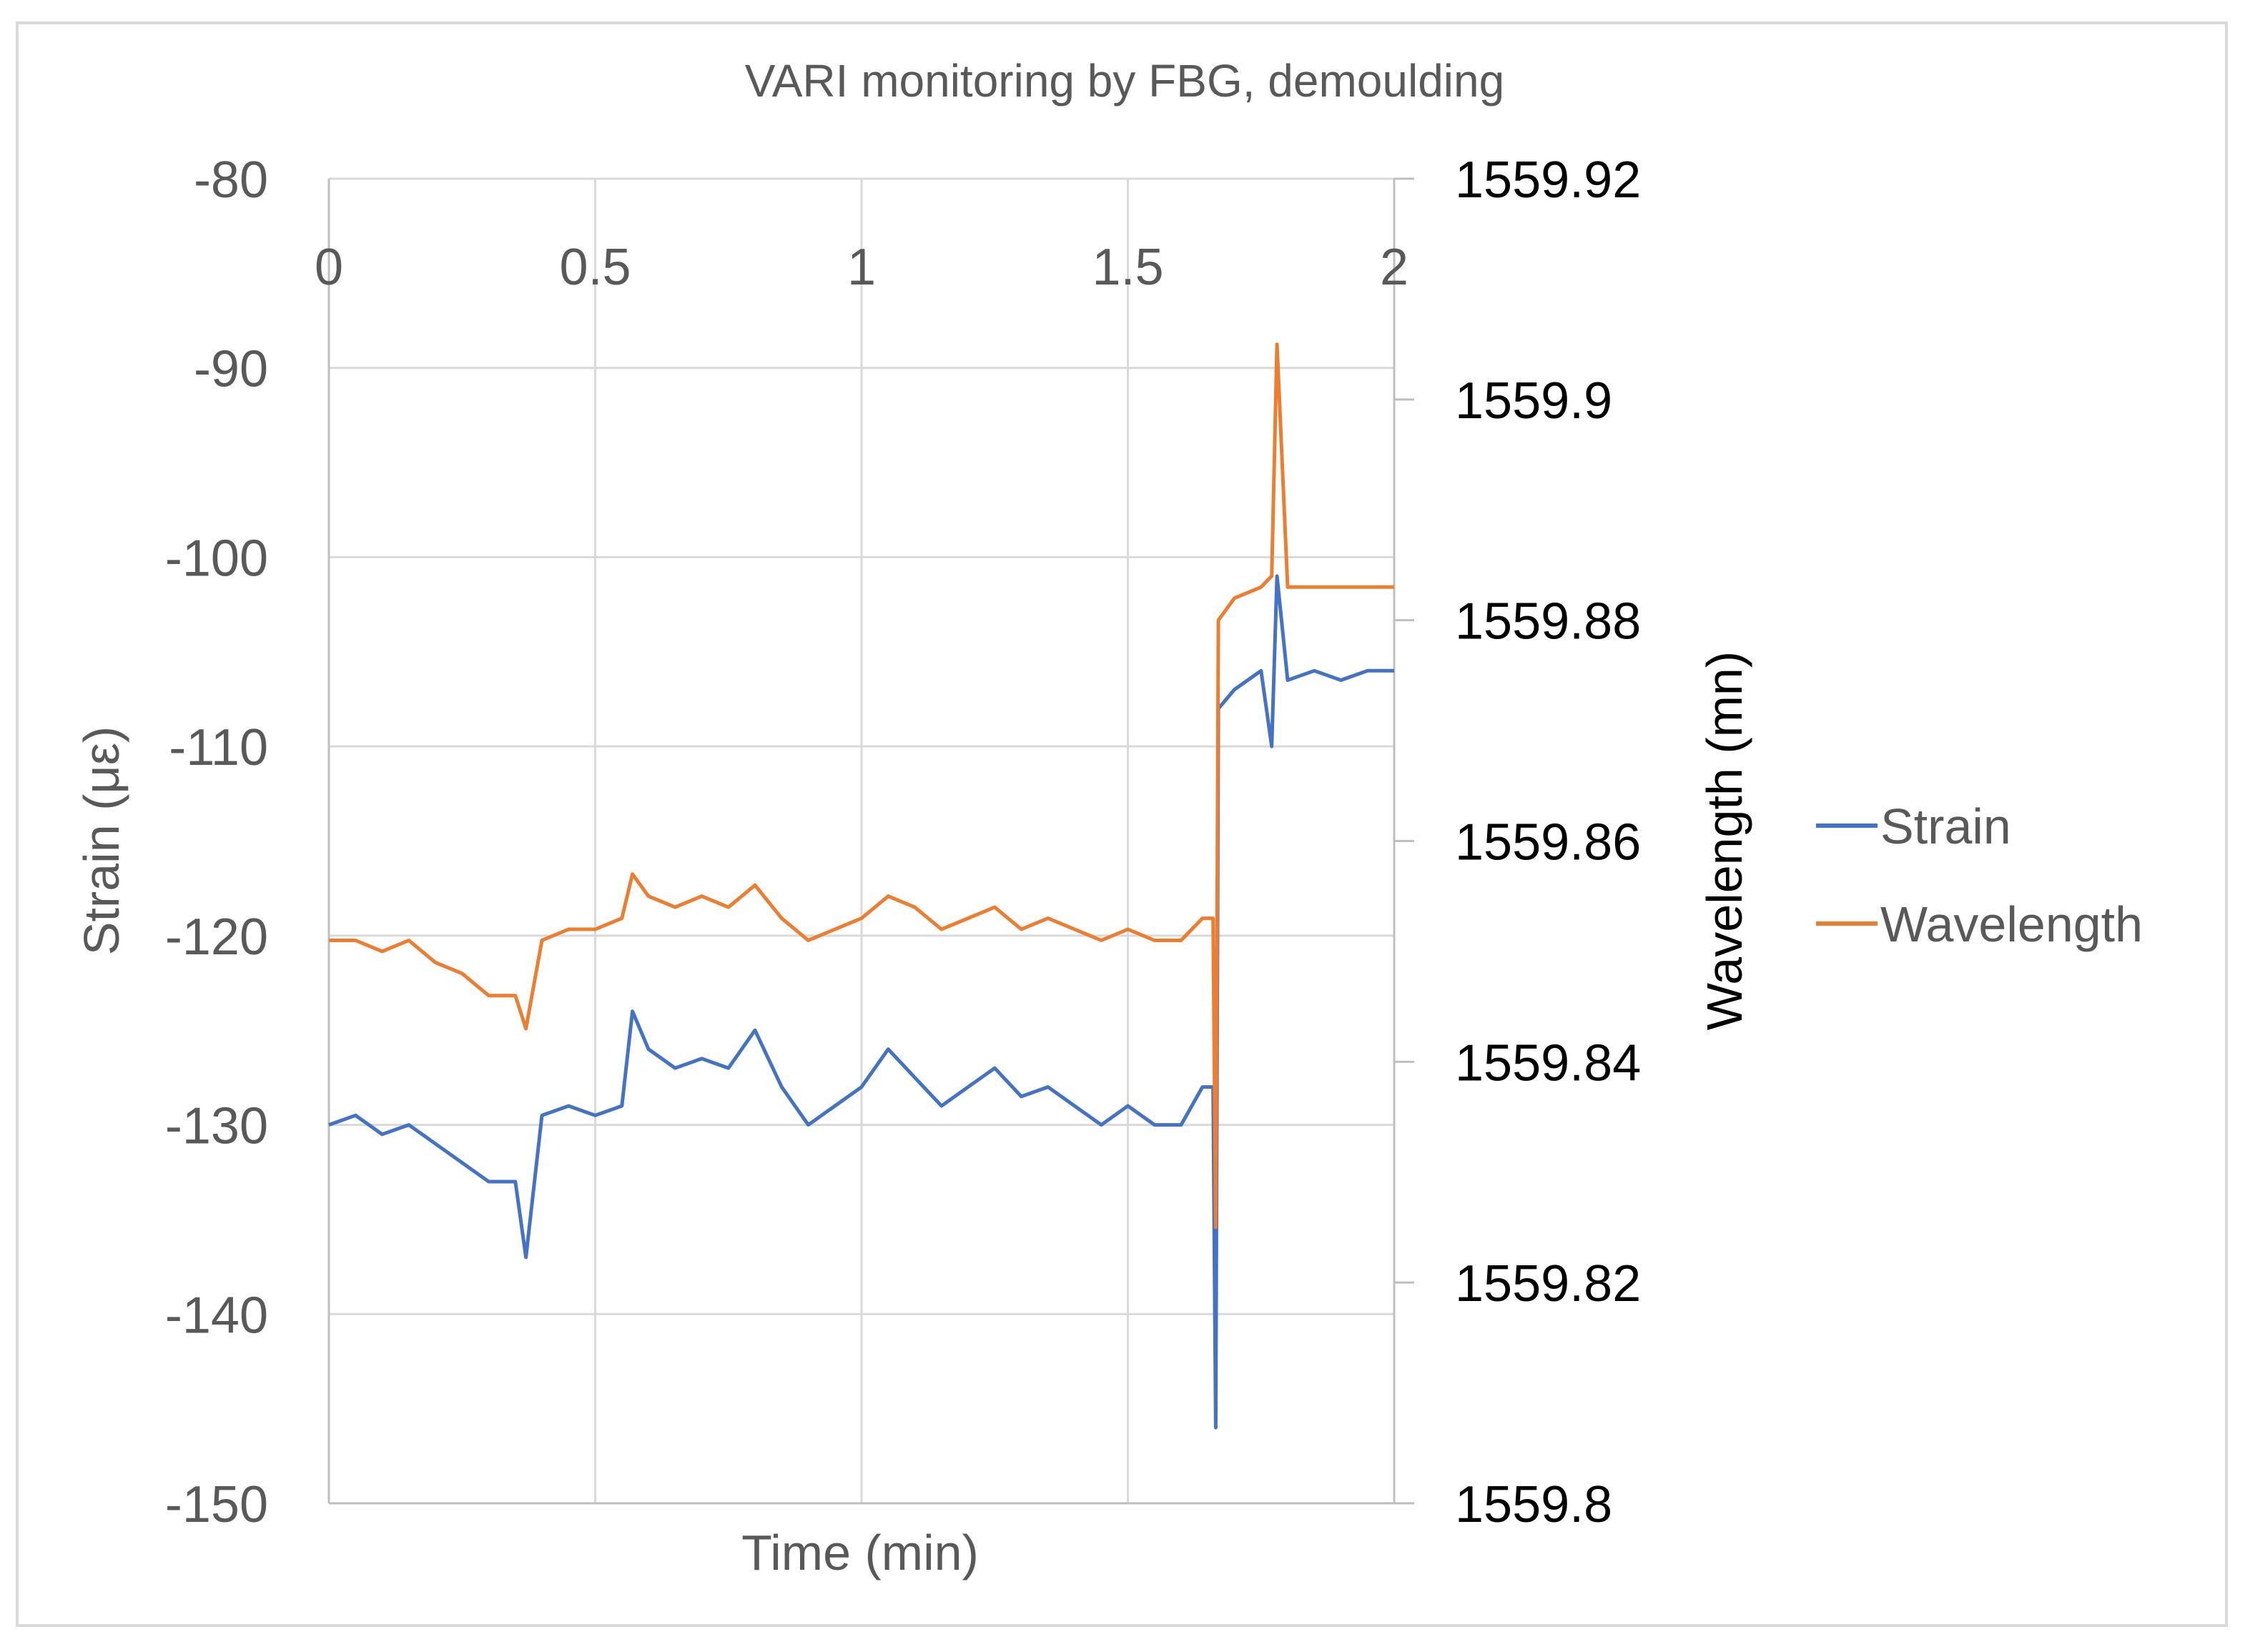  What do you see at coordinates (219, 748) in the screenshot?
I see `y-tick-label: -110` at bounding box center [219, 748].